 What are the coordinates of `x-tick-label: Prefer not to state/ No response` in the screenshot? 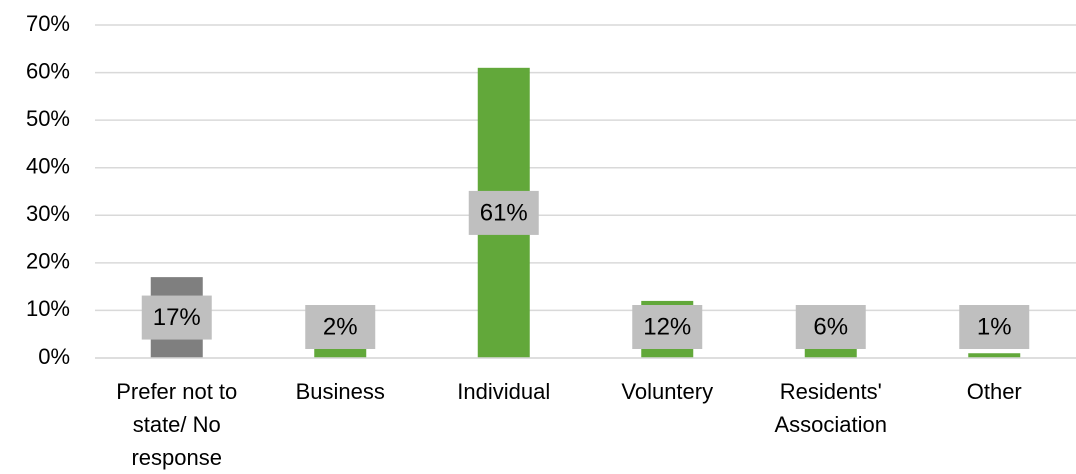 It's located at (176, 424).